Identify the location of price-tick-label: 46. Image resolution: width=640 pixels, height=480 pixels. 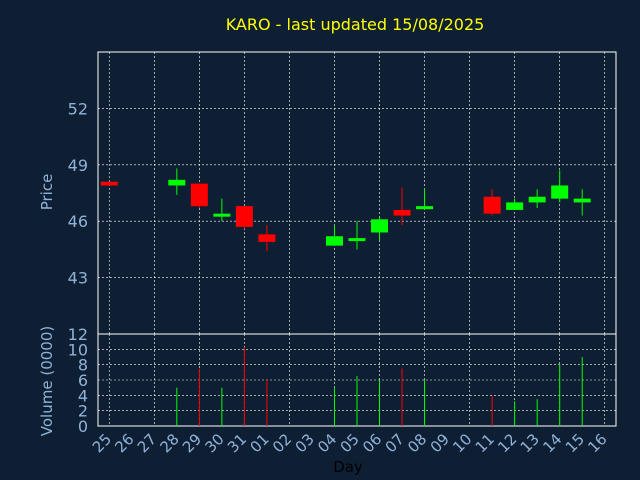
(78, 221).